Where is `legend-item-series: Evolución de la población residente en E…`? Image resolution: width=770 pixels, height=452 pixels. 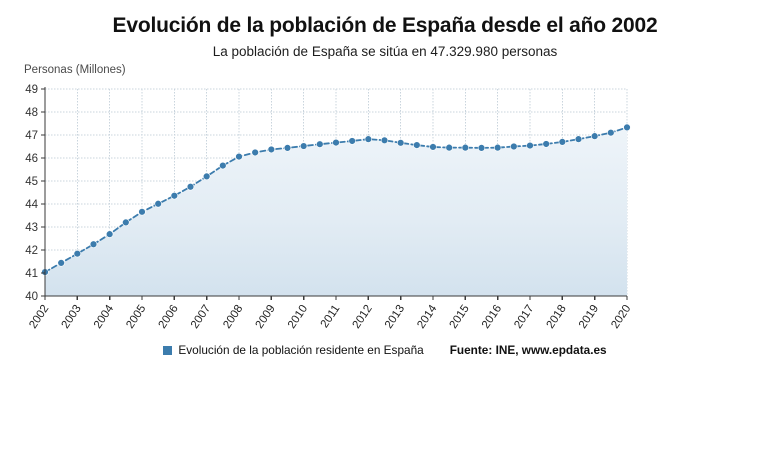 legend-item-series: Evolución de la población residente en E… is located at coordinates (293, 350).